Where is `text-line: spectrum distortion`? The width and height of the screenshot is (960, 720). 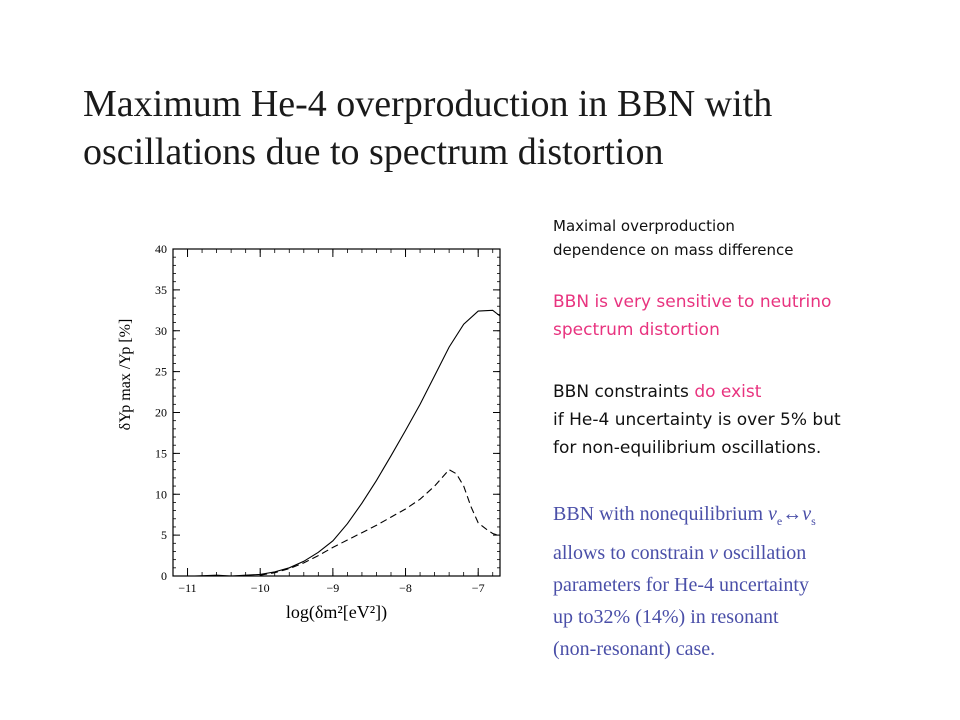
text-line: spectrum distortion is located at coordinates (636, 330).